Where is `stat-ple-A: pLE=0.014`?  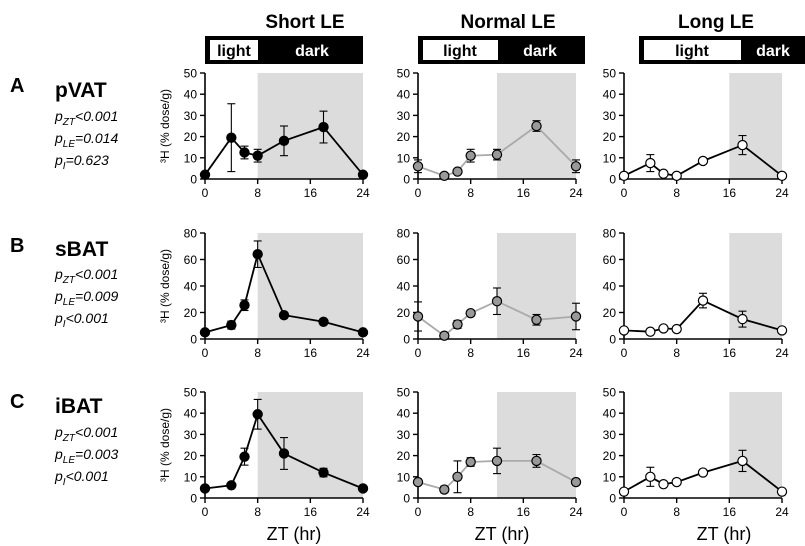 stat-ple-A: pLE=0.014 is located at coordinates (86, 140).